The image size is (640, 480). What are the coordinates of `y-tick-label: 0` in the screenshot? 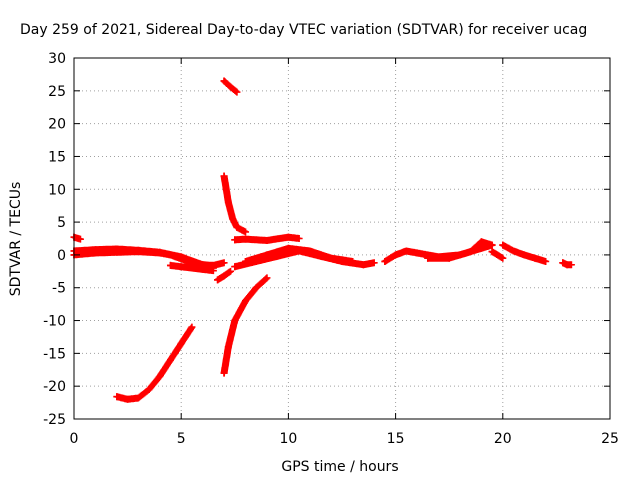 It's located at (61, 256).